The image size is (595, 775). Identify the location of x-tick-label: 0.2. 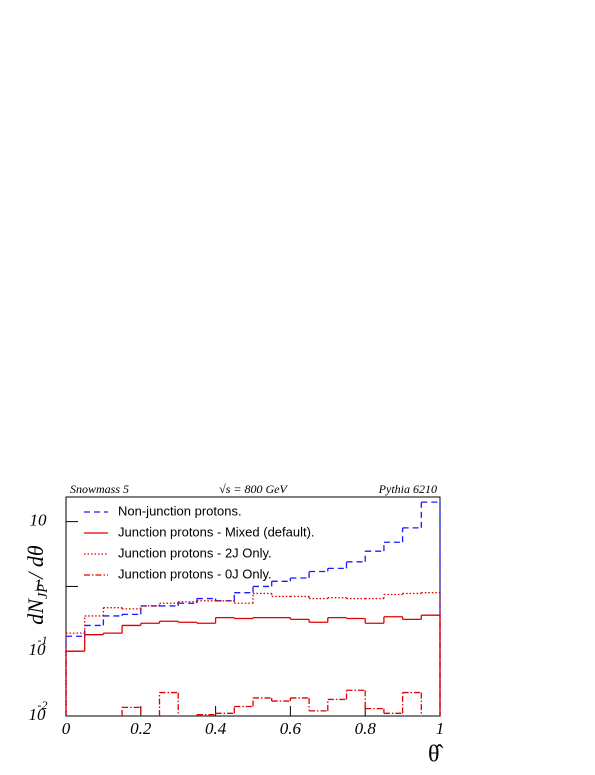
(141, 728).